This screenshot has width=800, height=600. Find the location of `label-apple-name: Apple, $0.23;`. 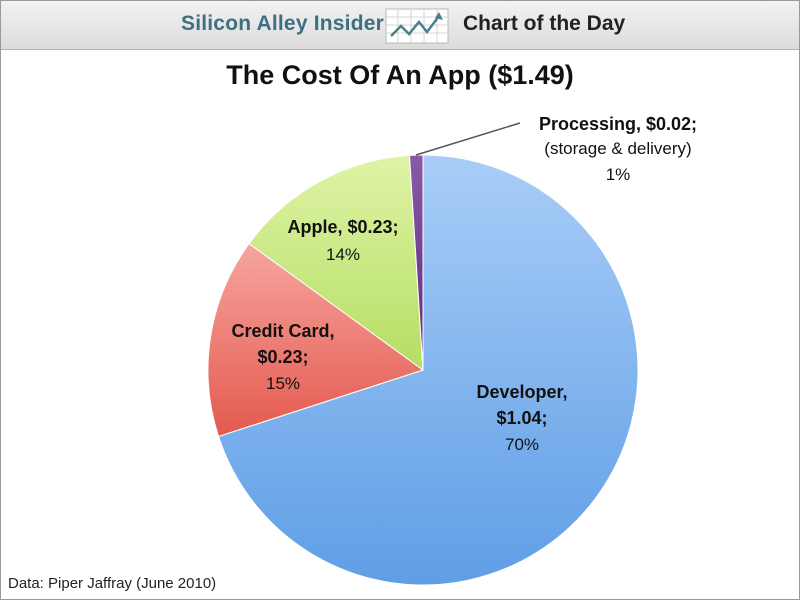

label-apple-name: Apple, $0.23; is located at coordinates (342, 227).